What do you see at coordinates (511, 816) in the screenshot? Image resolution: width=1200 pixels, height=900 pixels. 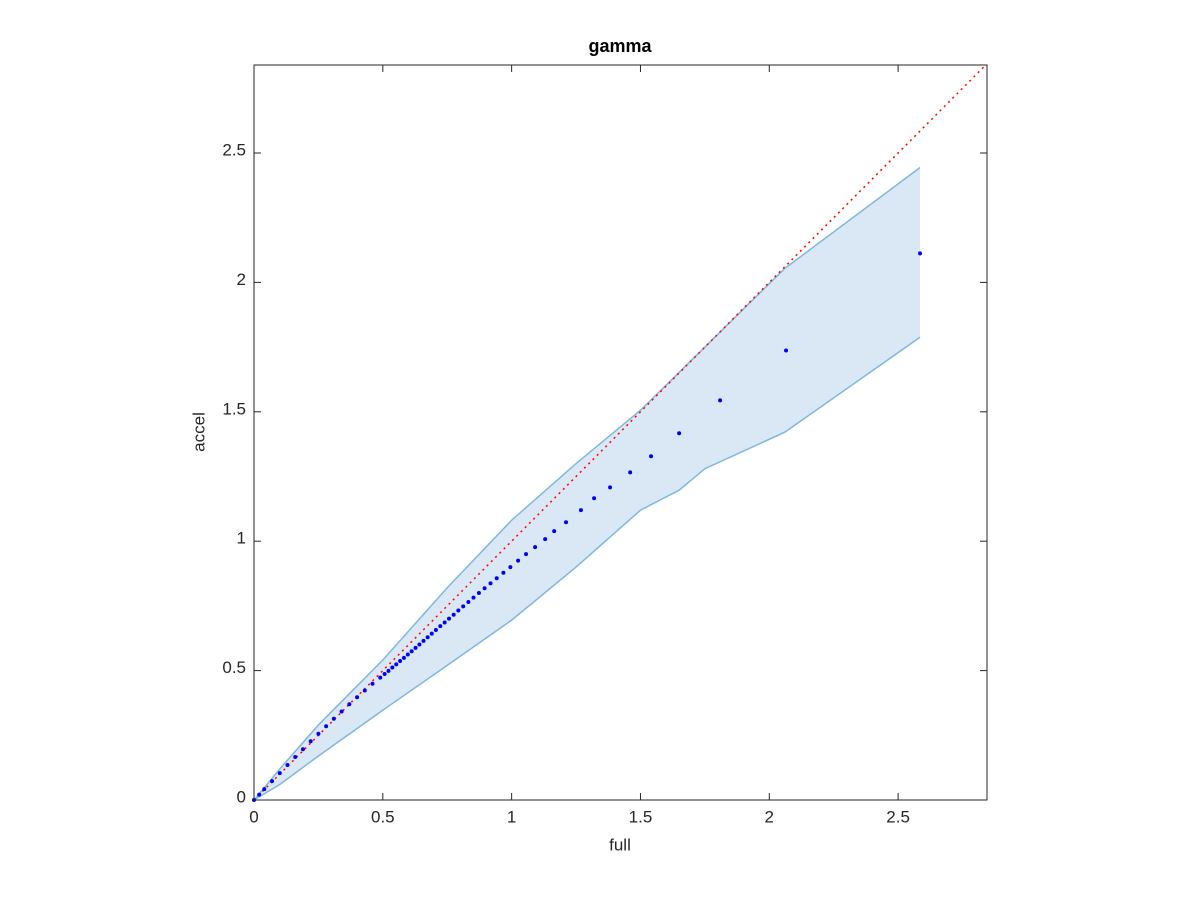 I see `x-tick-label: 1` at bounding box center [511, 816].